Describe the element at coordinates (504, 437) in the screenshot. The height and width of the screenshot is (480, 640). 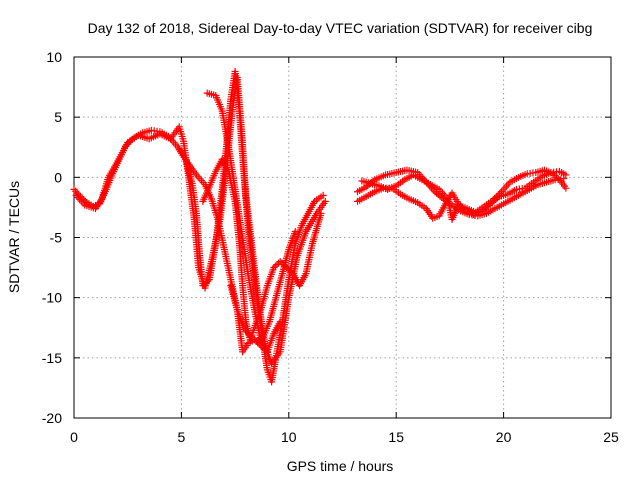
I see `x-tick-label: 20` at that location.